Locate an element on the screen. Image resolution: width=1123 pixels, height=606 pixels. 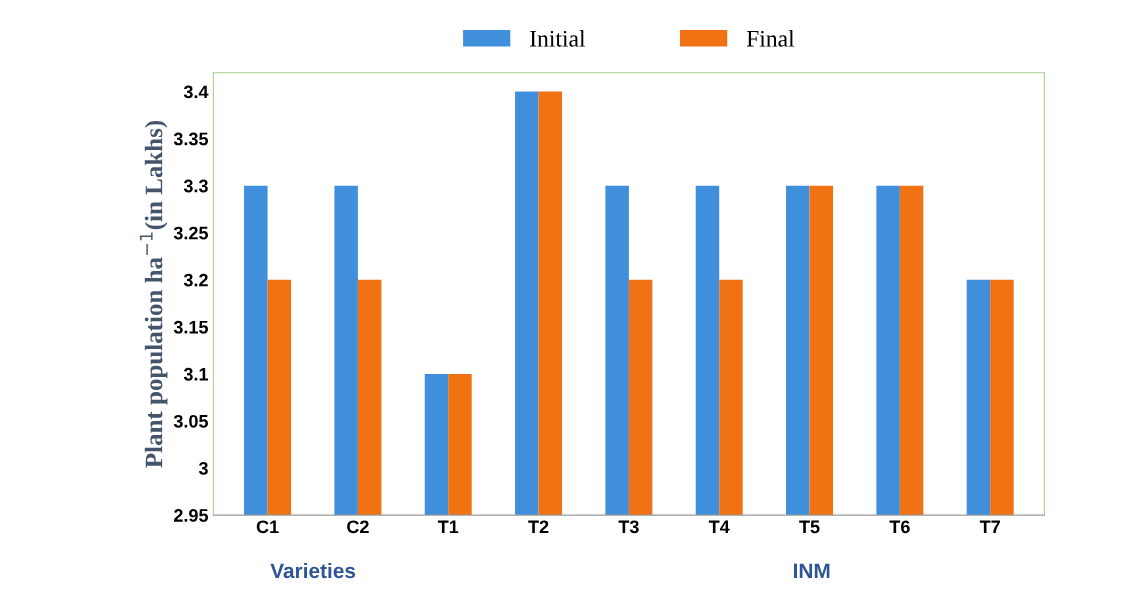
x-tick-label: C2 is located at coordinates (358, 527).